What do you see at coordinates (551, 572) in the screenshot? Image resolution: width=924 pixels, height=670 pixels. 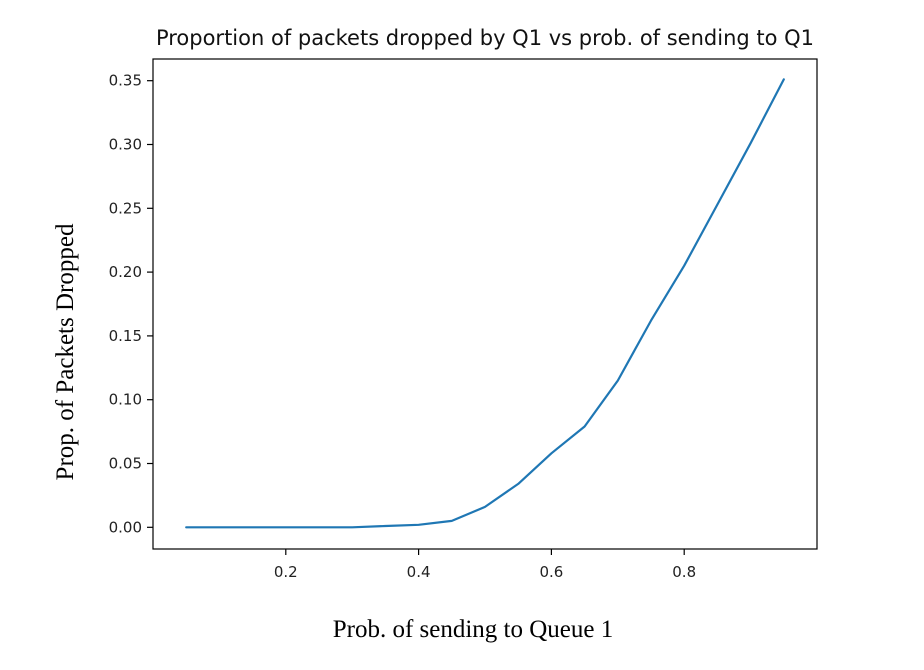 I see `x-tick-label: 0.6` at bounding box center [551, 572].